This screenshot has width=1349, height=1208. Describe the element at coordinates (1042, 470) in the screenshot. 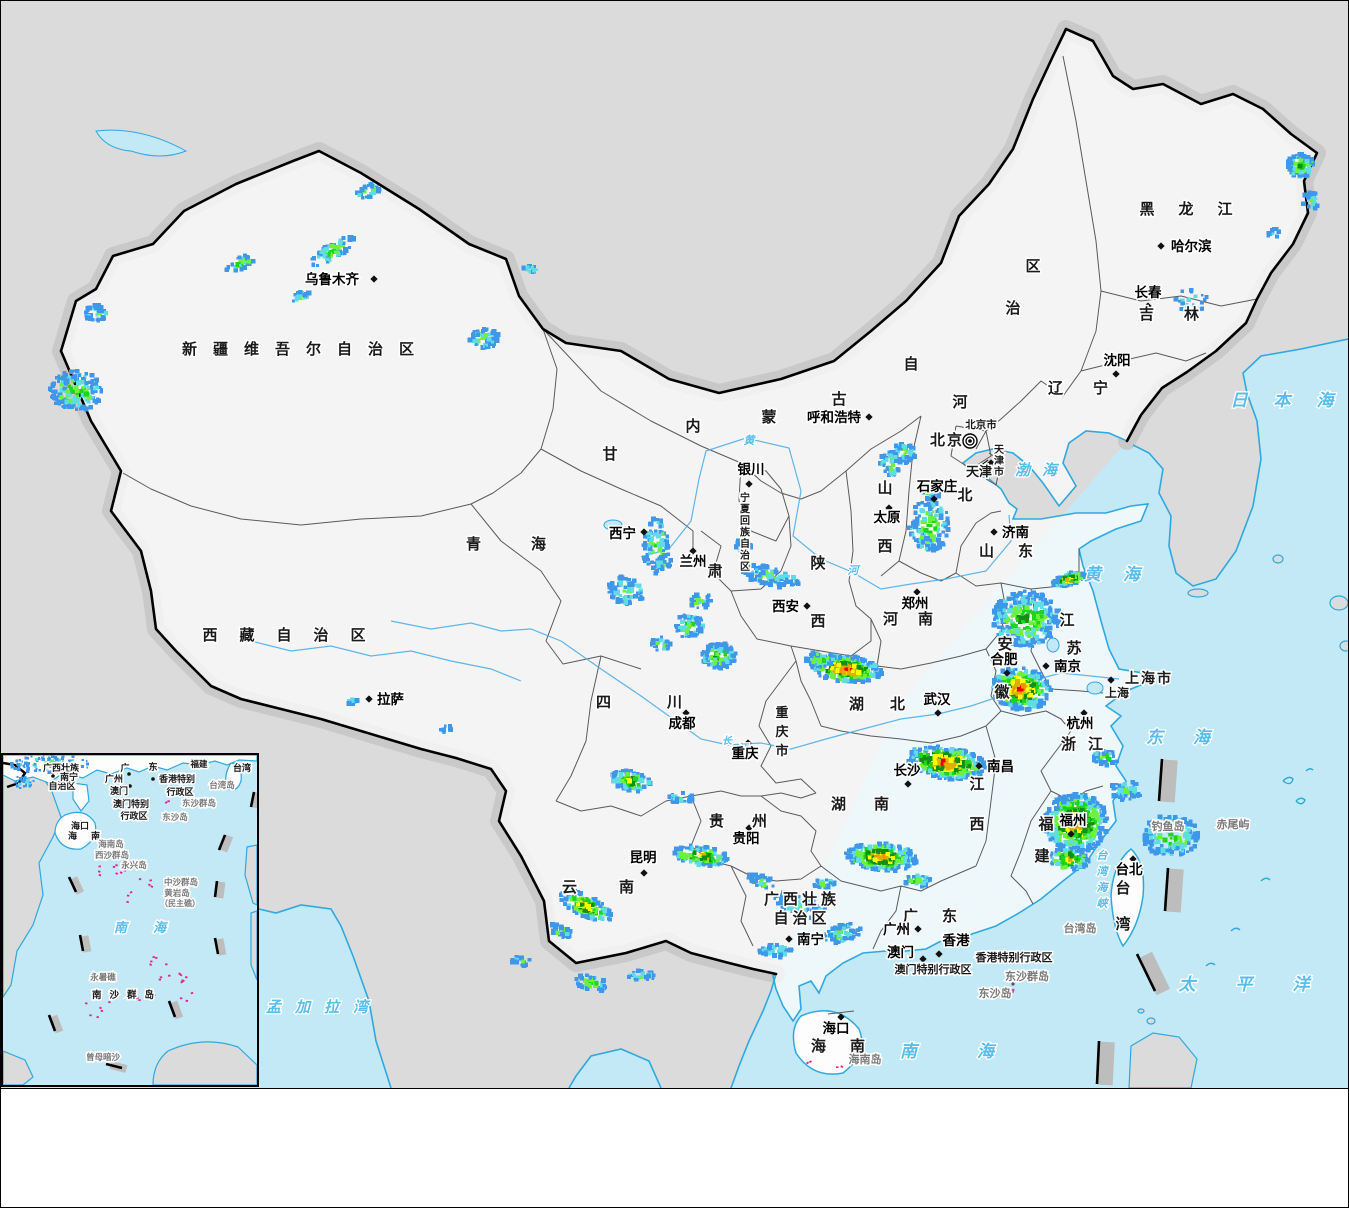

I see `sea-label: 渤海` at that location.